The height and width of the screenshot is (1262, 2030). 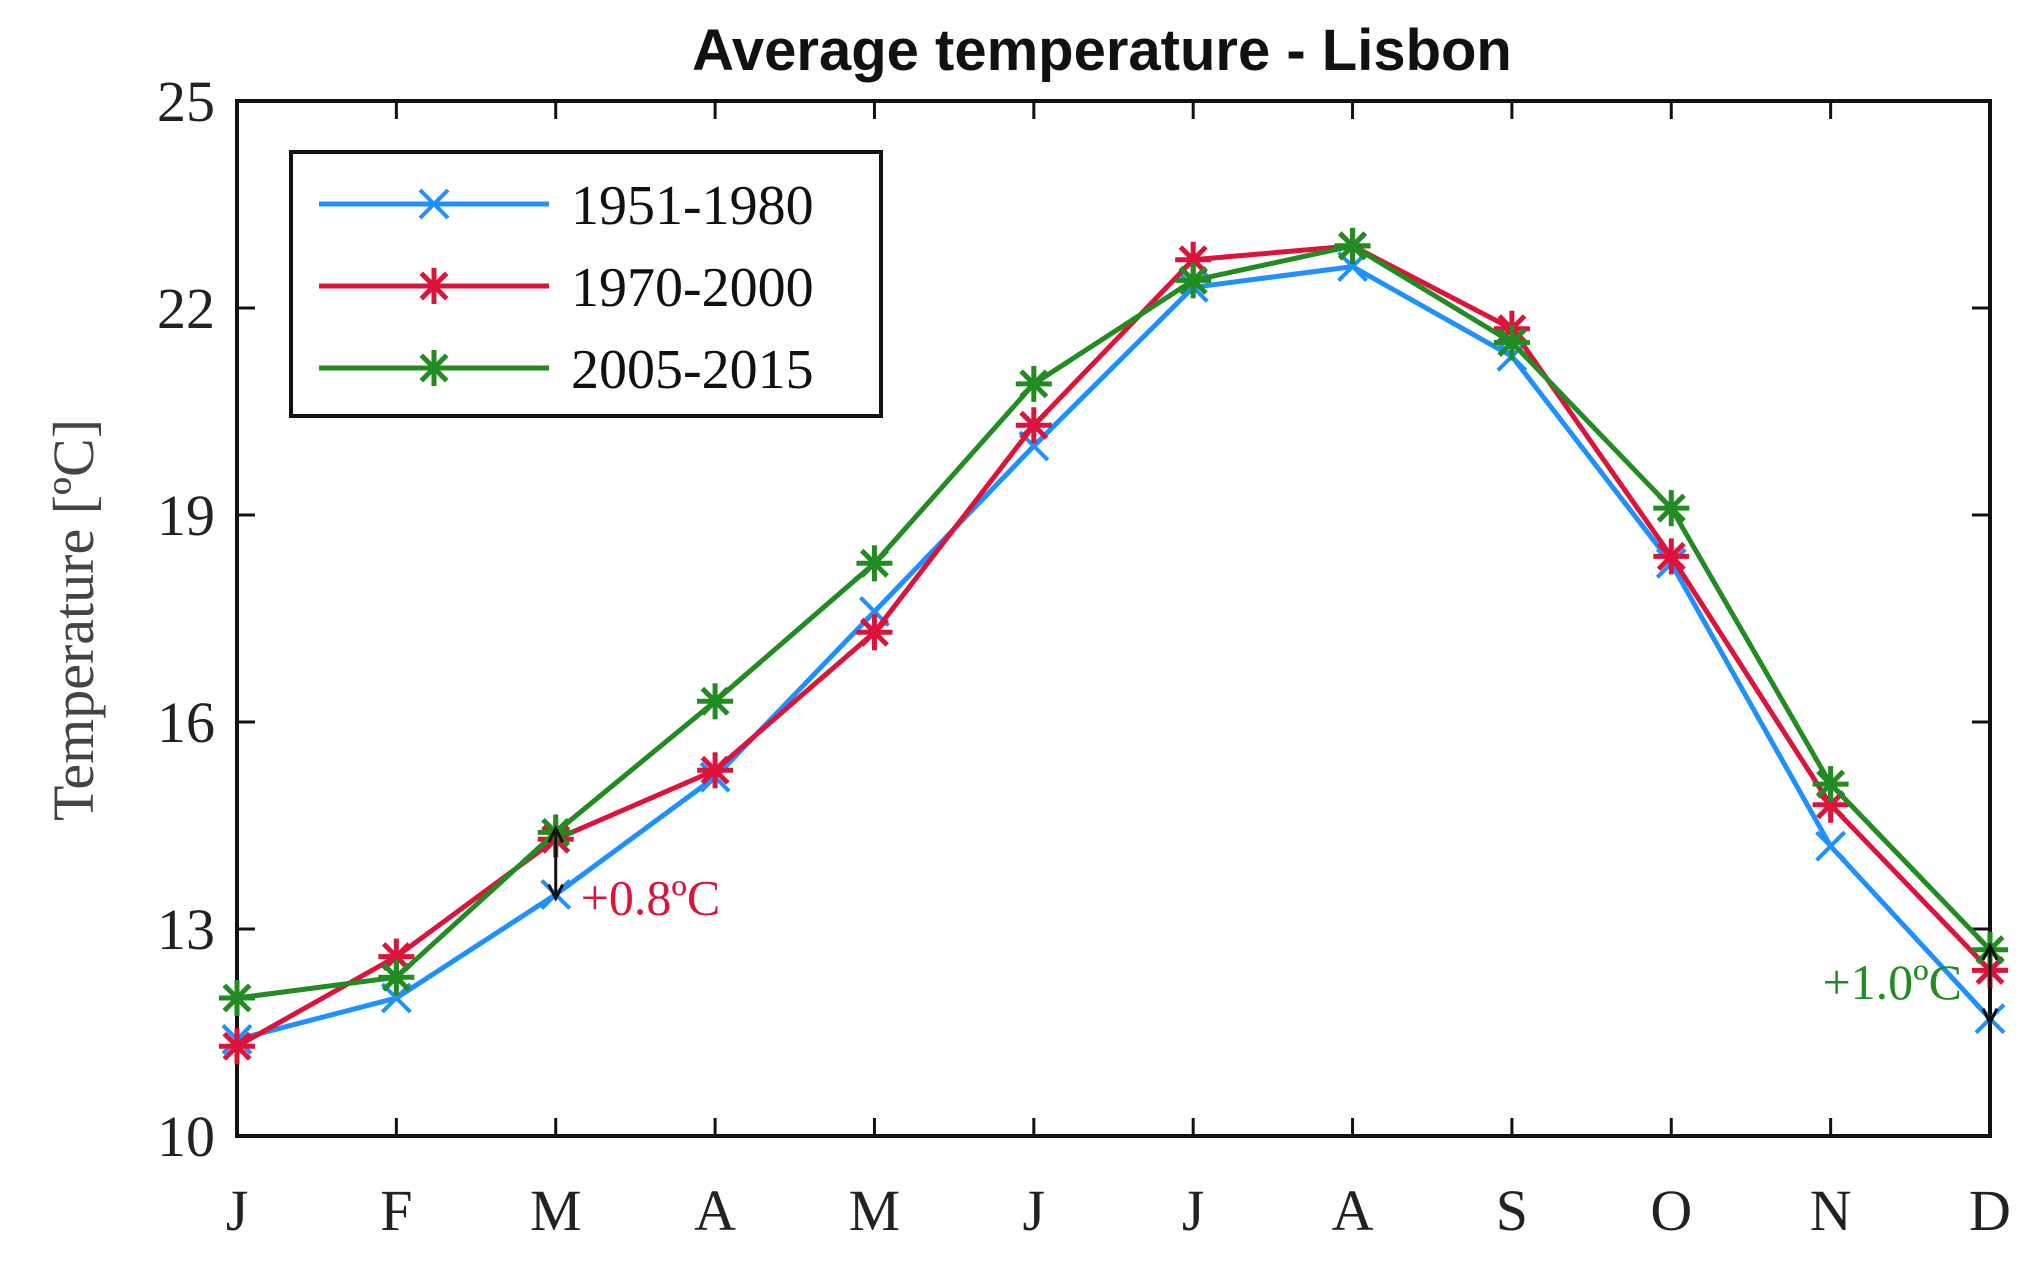 I want to click on y-tick-label: 13, so click(x=186, y=929).